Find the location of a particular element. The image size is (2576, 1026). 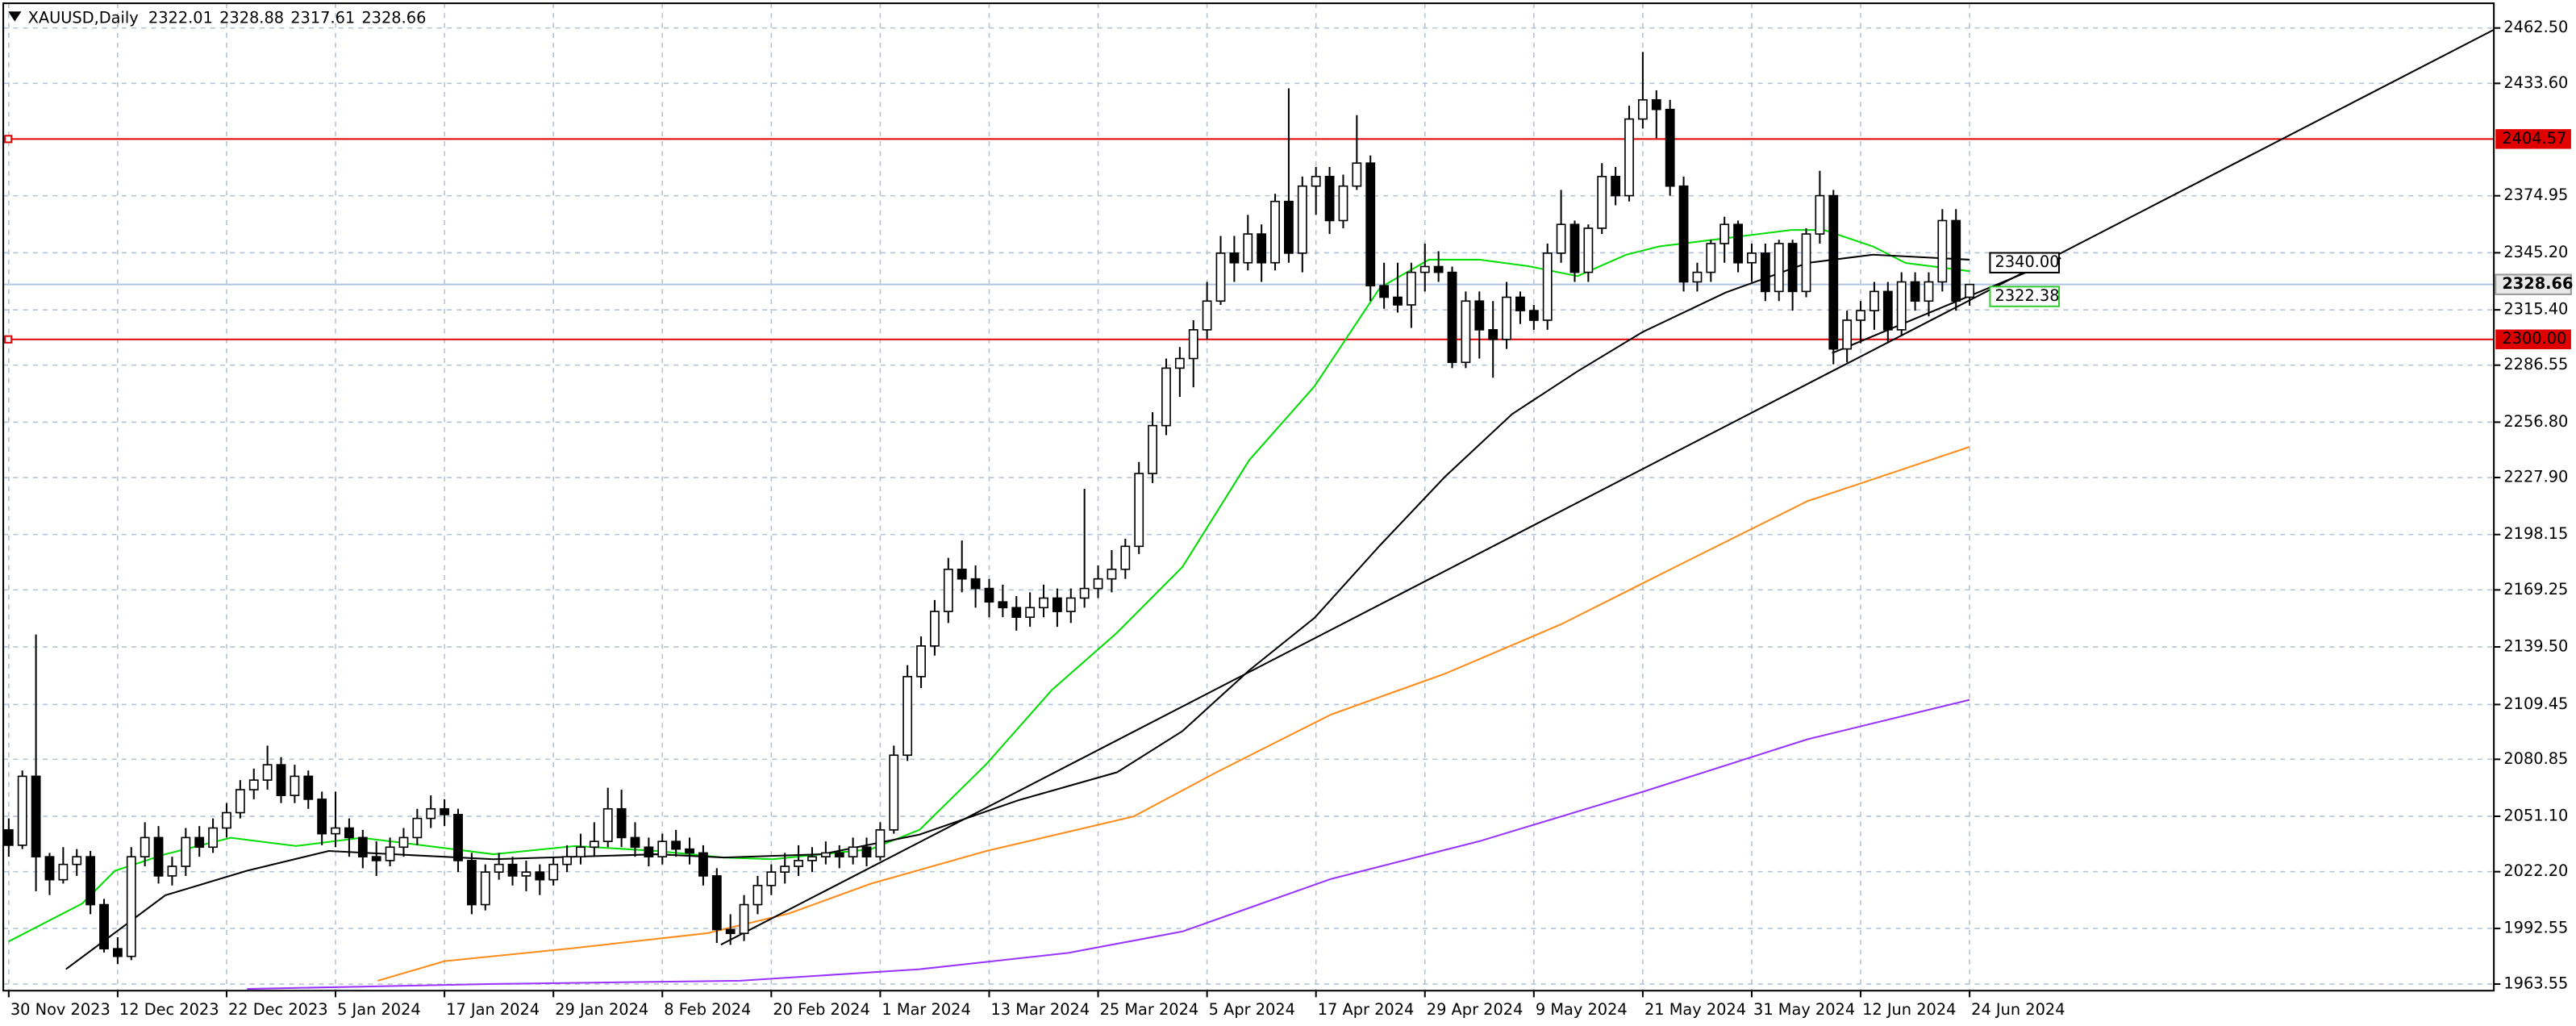

x-tick-label: 1 Mar 2024 is located at coordinates (926, 1009).